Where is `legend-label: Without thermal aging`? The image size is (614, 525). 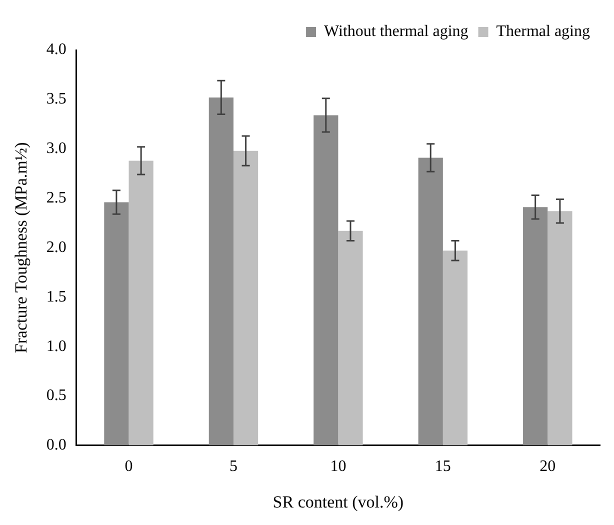
legend-label: Without thermal aging is located at coordinates (396, 31).